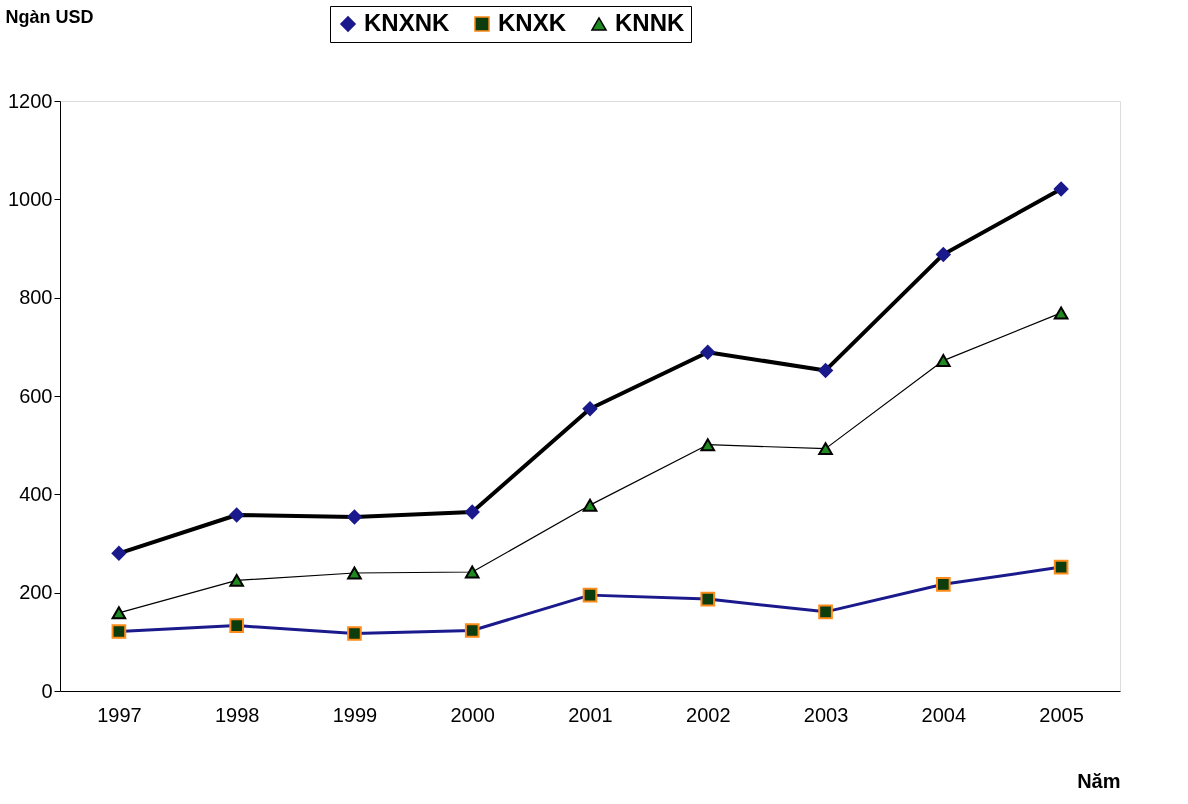 The width and height of the screenshot is (1188, 804). I want to click on x-tick-label: 1998, so click(237, 714).